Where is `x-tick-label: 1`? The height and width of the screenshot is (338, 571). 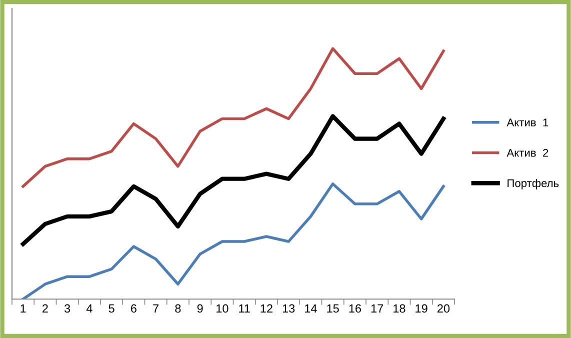 x-tick-label: 1 is located at coordinates (23, 308).